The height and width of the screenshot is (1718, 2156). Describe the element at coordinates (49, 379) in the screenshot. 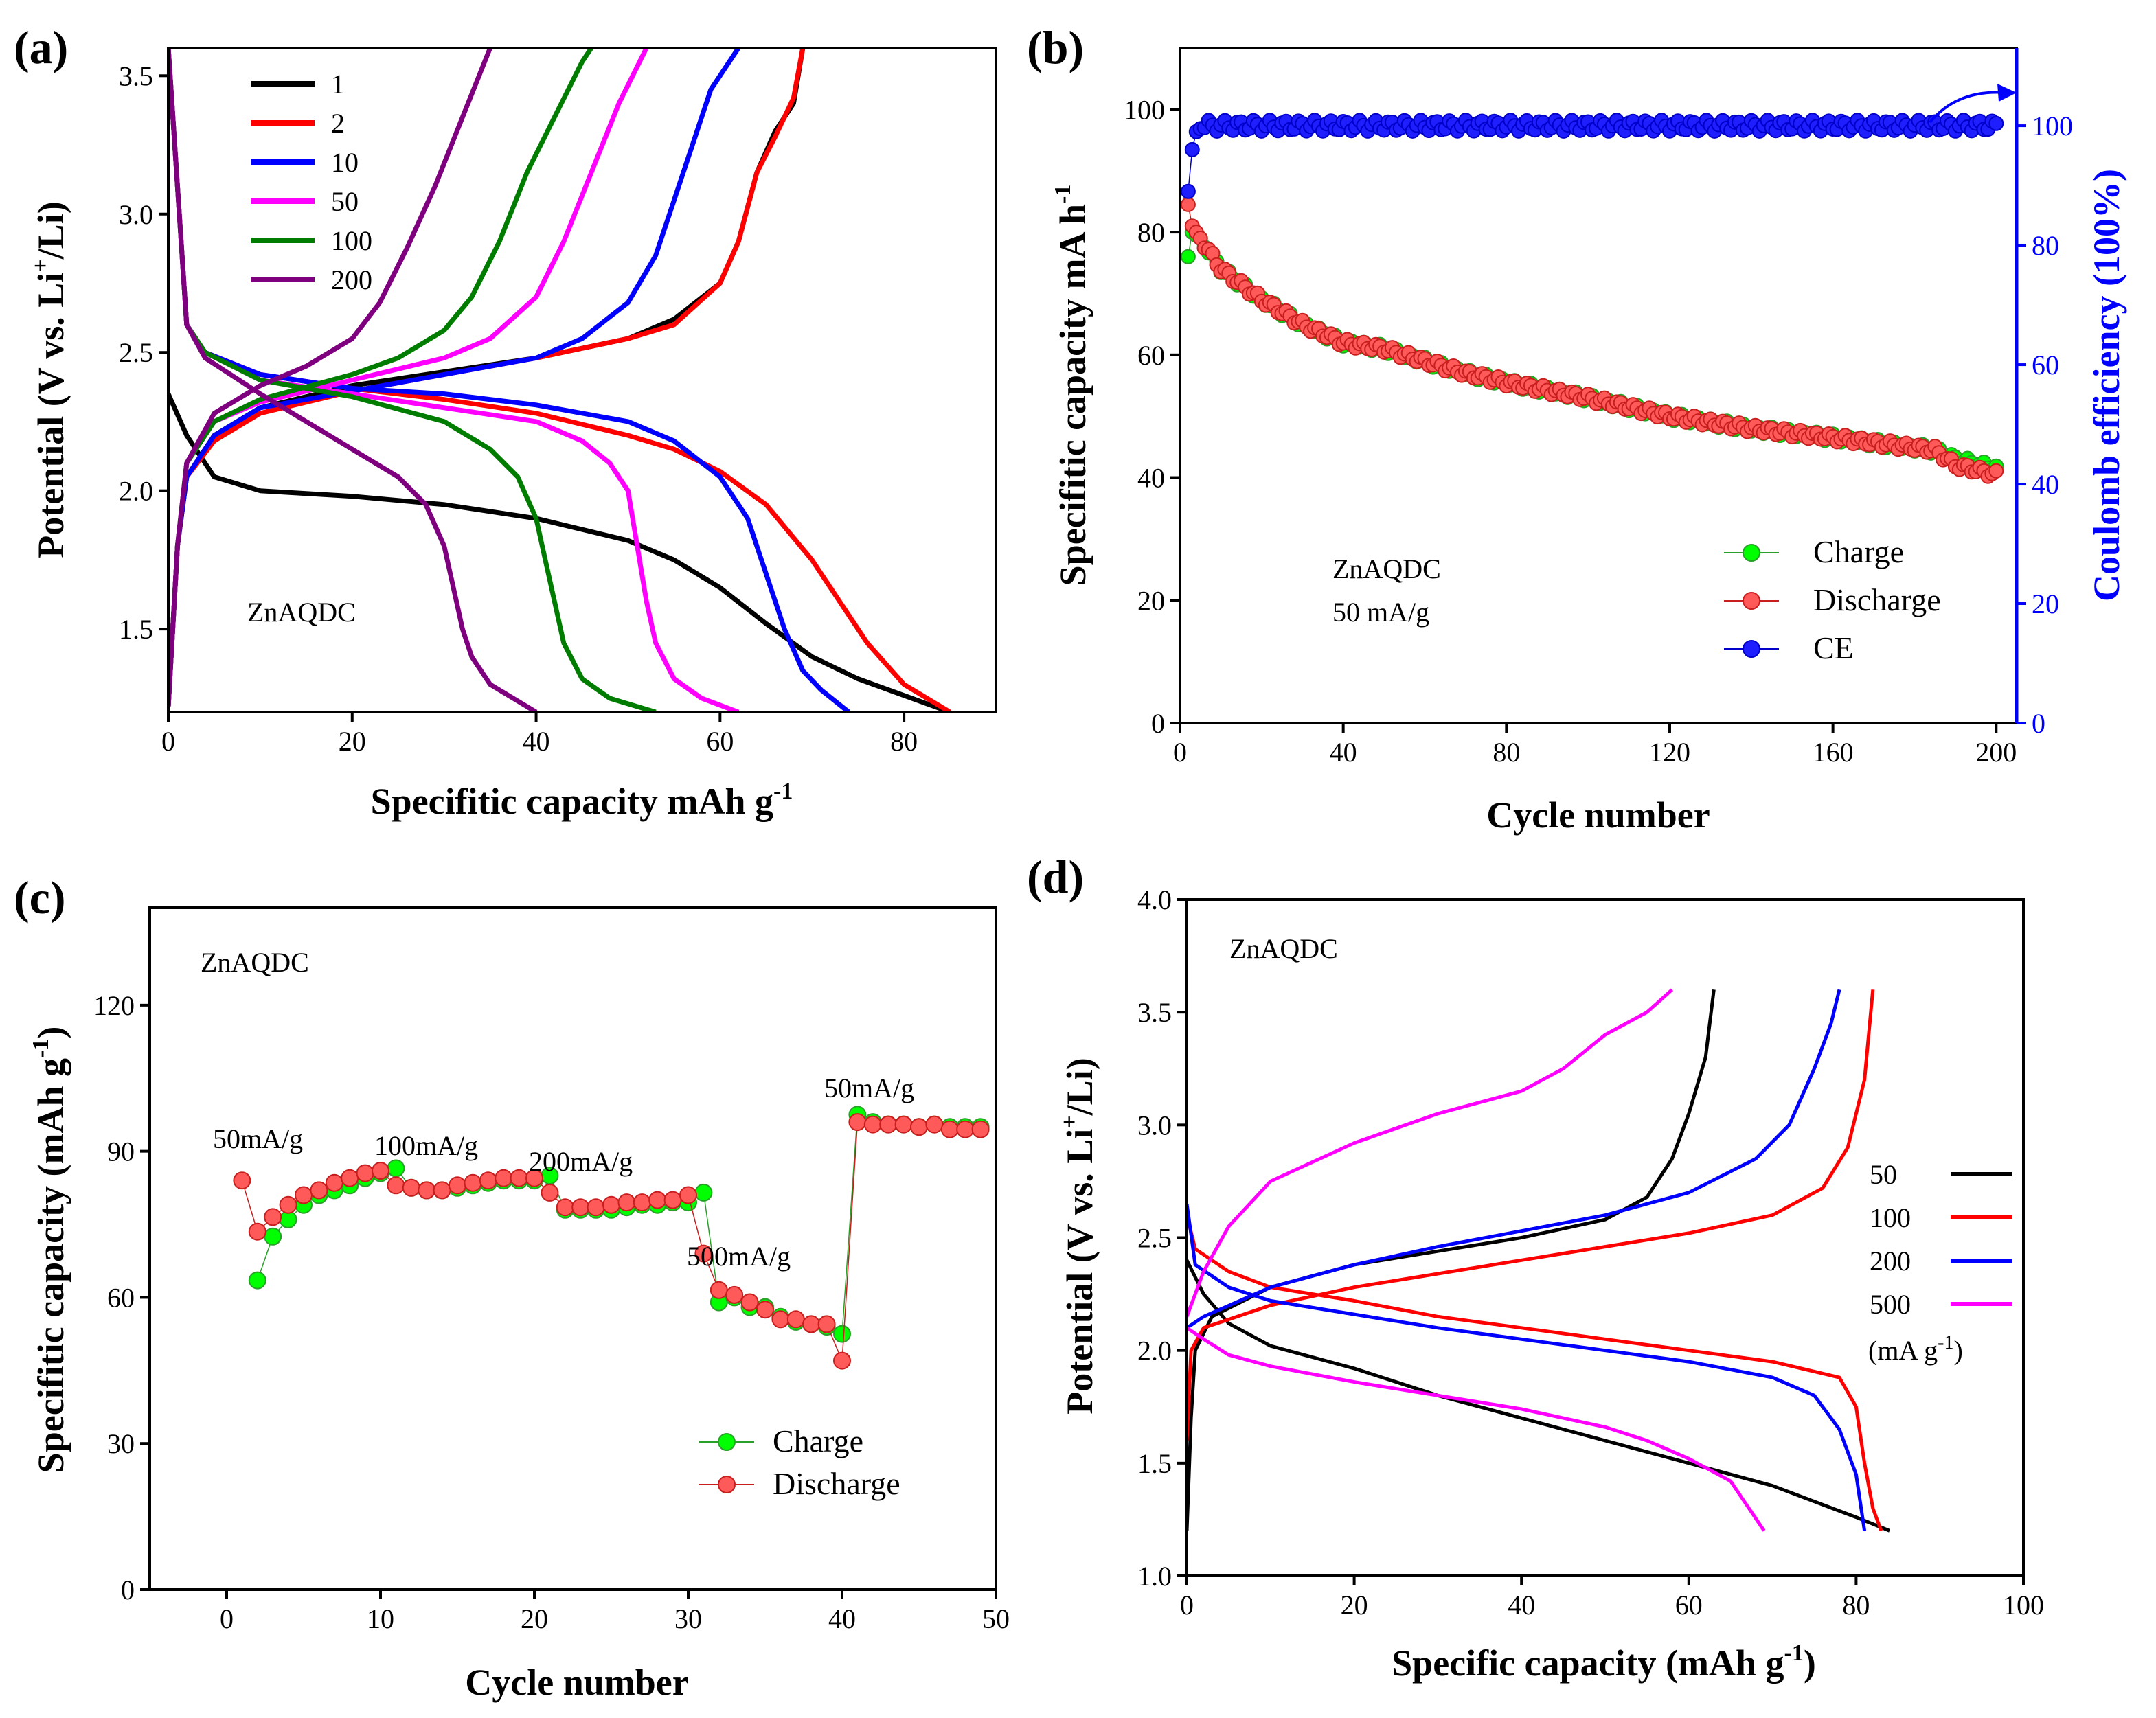

I see `panel-a-y-axis-label: Potential (V vs. Li+/Li)` at that location.